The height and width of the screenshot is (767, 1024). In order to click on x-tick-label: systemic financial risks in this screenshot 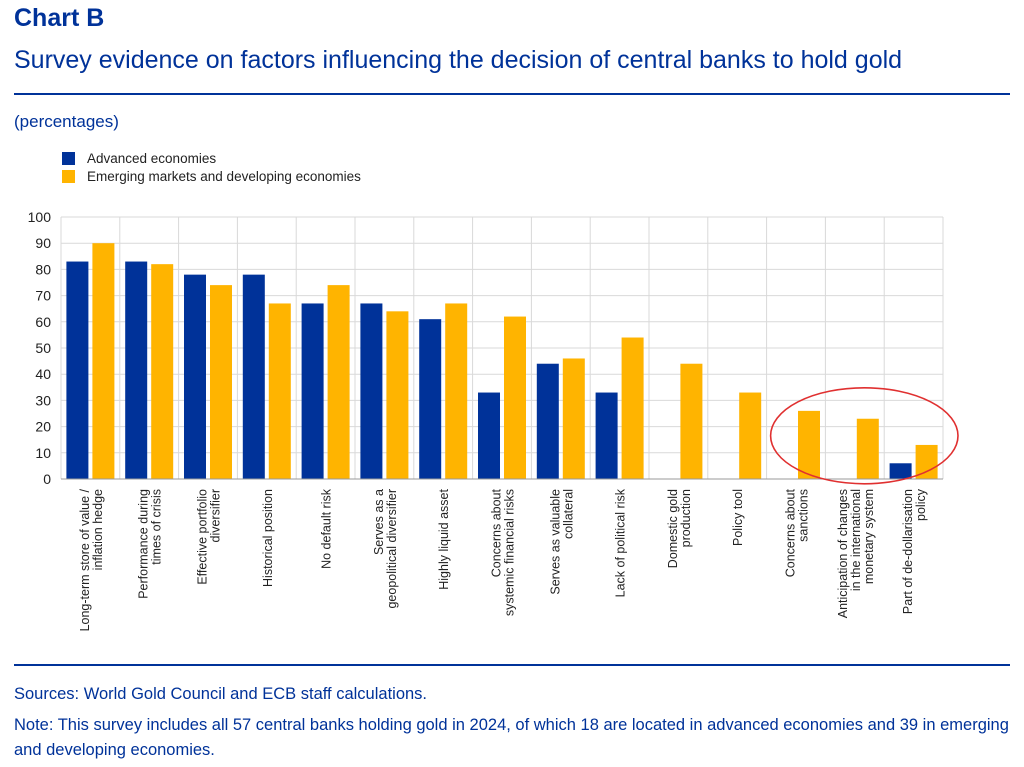, I will do `click(510, 552)`.